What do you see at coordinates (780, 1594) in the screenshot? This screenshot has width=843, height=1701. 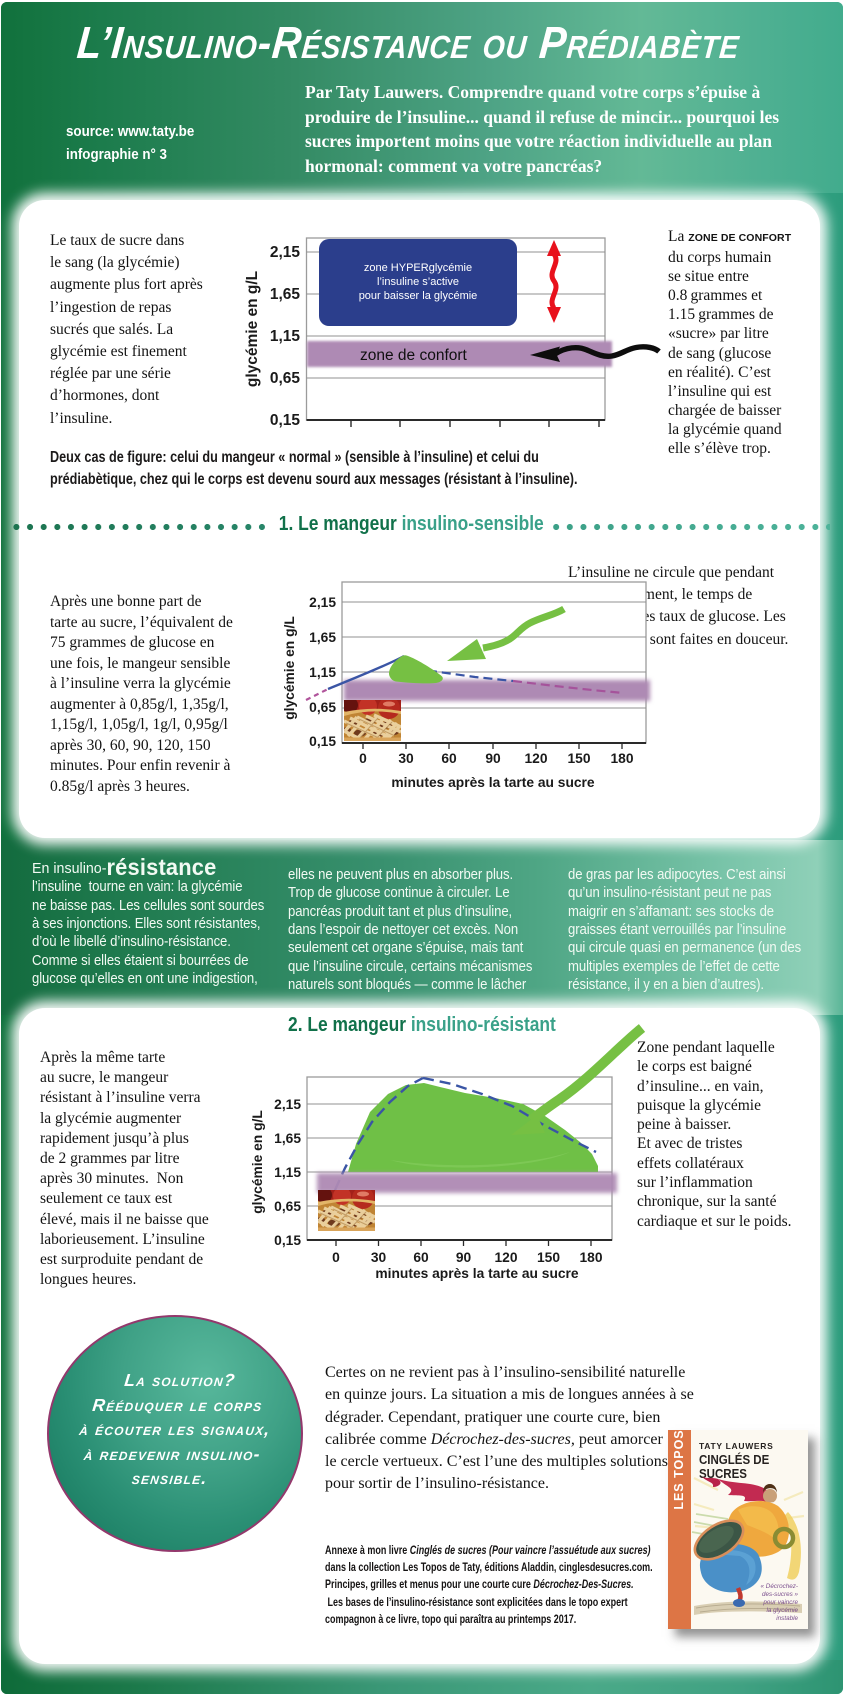 I see `svg-text: des-sucres »` at bounding box center [780, 1594].